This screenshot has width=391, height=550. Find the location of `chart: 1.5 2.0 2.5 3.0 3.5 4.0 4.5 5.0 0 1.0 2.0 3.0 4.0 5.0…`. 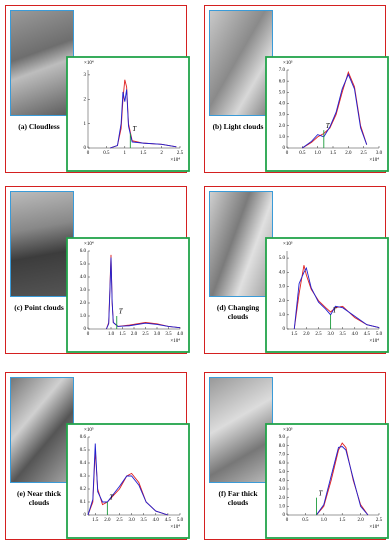

chart: 1.5 2.0 2.5 3.0 3.5 4.0 4.5 5.0 0 1.0 2.0 3.0 4.0 5.0… is located at coordinates (327, 295).